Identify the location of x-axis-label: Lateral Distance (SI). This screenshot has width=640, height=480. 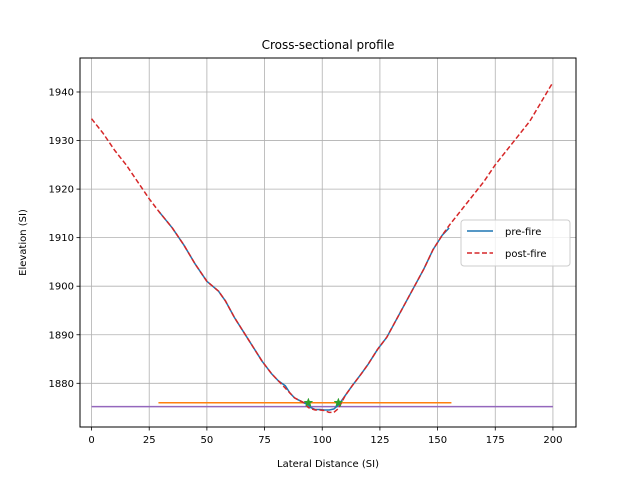
(328, 464).